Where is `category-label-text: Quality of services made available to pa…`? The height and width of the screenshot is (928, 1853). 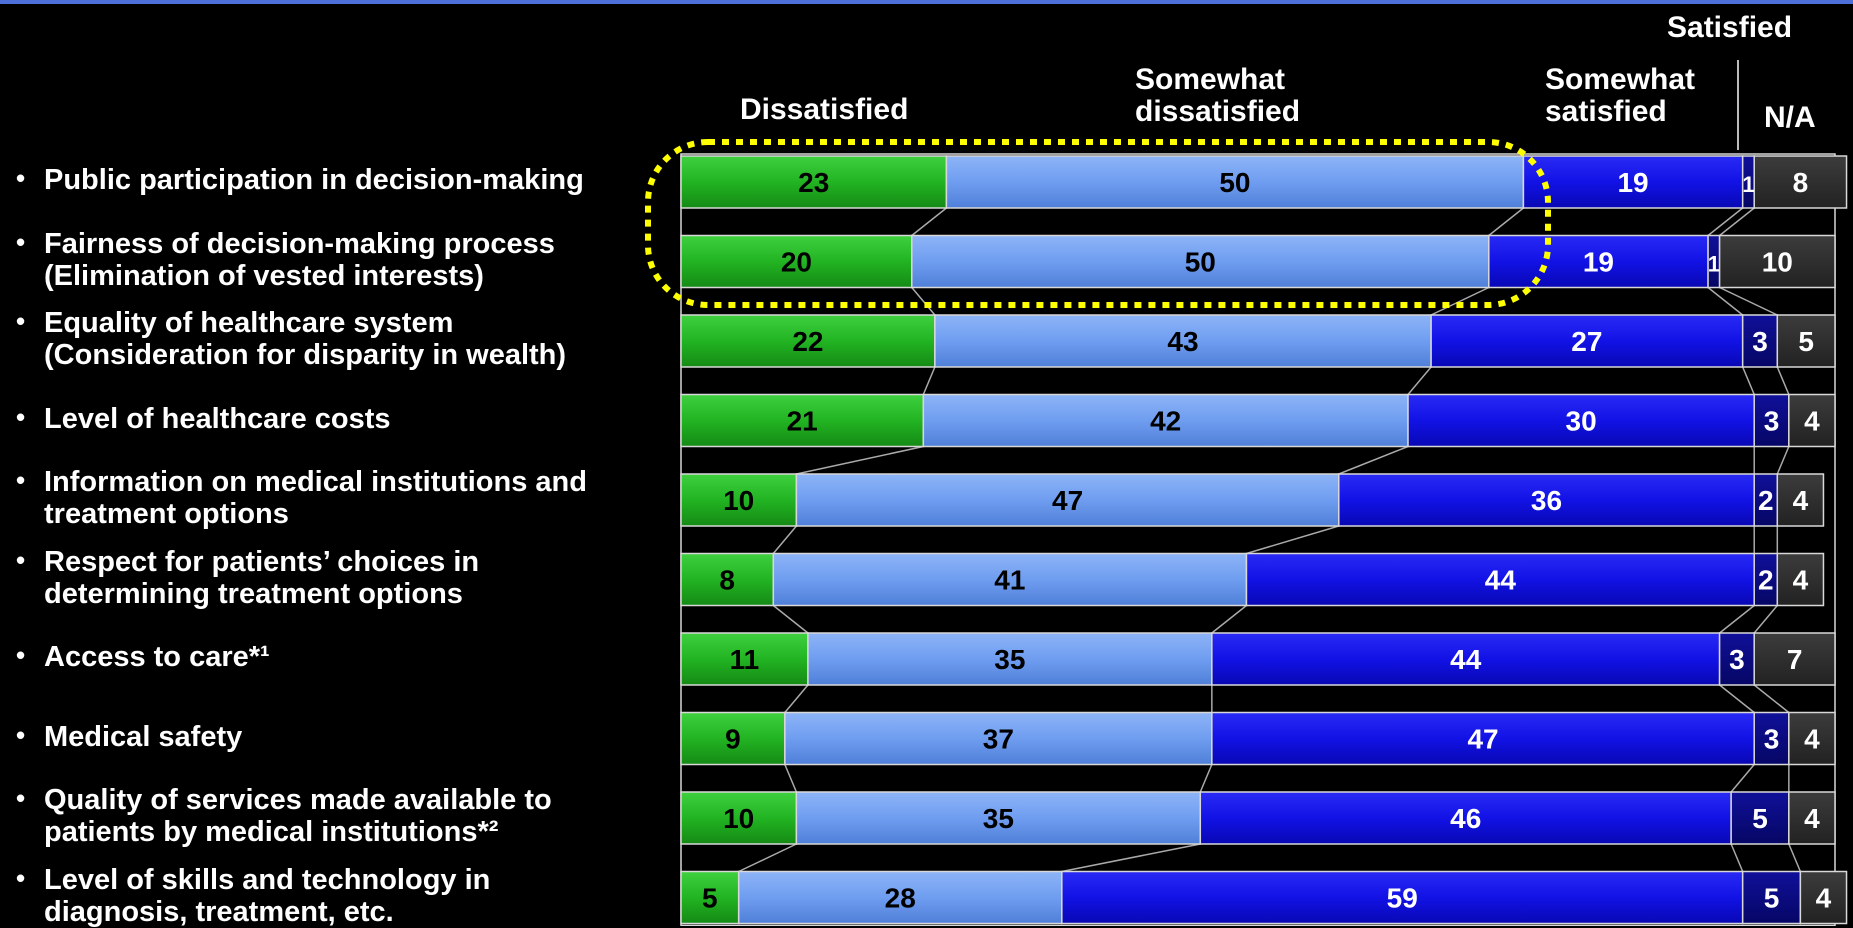
category-label-text: Quality of services made available to pa… is located at coordinates (298, 816).